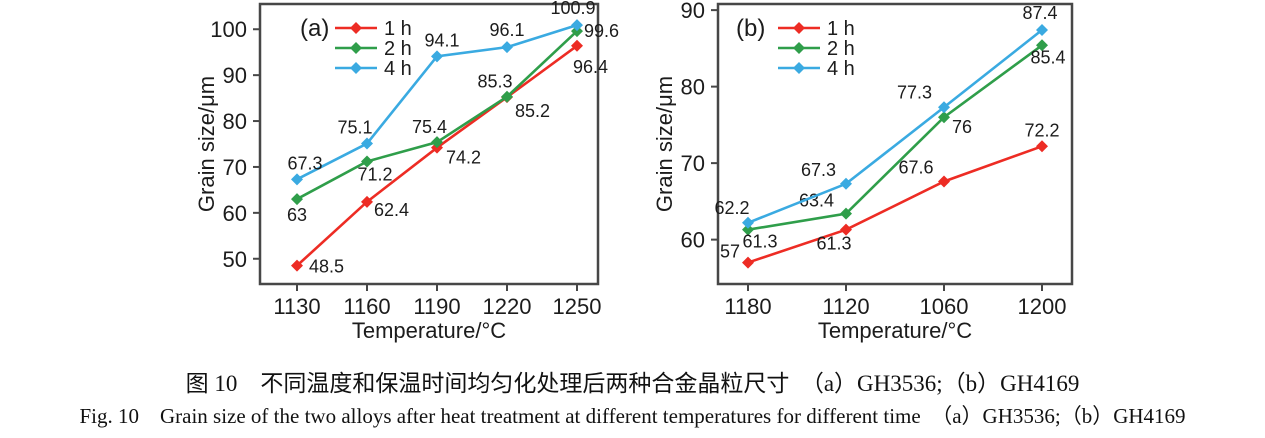 The width and height of the screenshot is (1265, 438). I want to click on x-tick-label: 1180, so click(747, 306).